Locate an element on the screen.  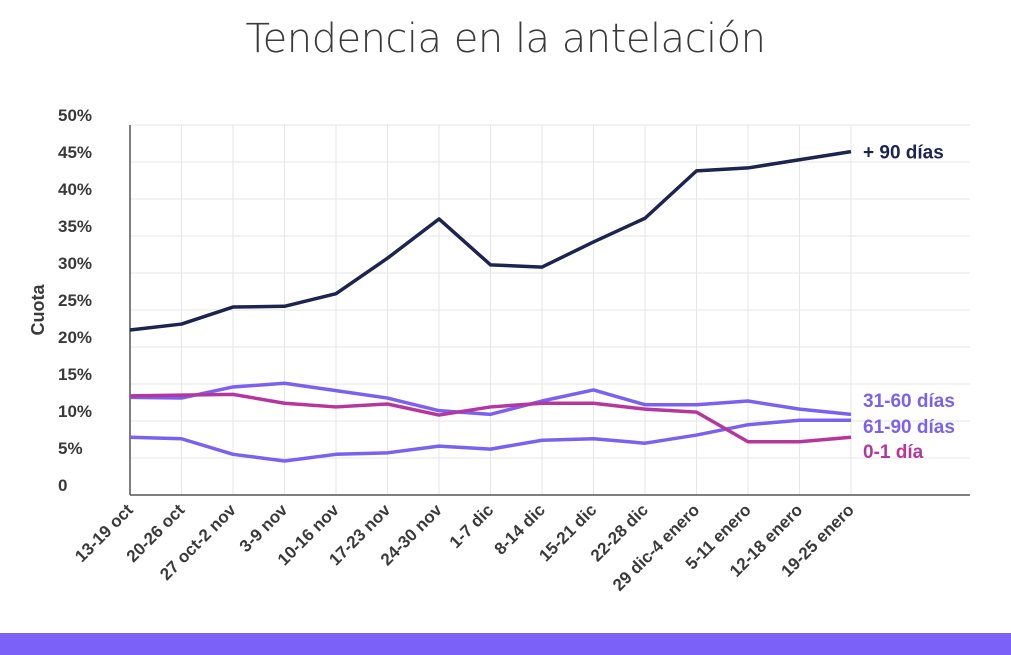
series-label: 0-1 día is located at coordinates (893, 452).